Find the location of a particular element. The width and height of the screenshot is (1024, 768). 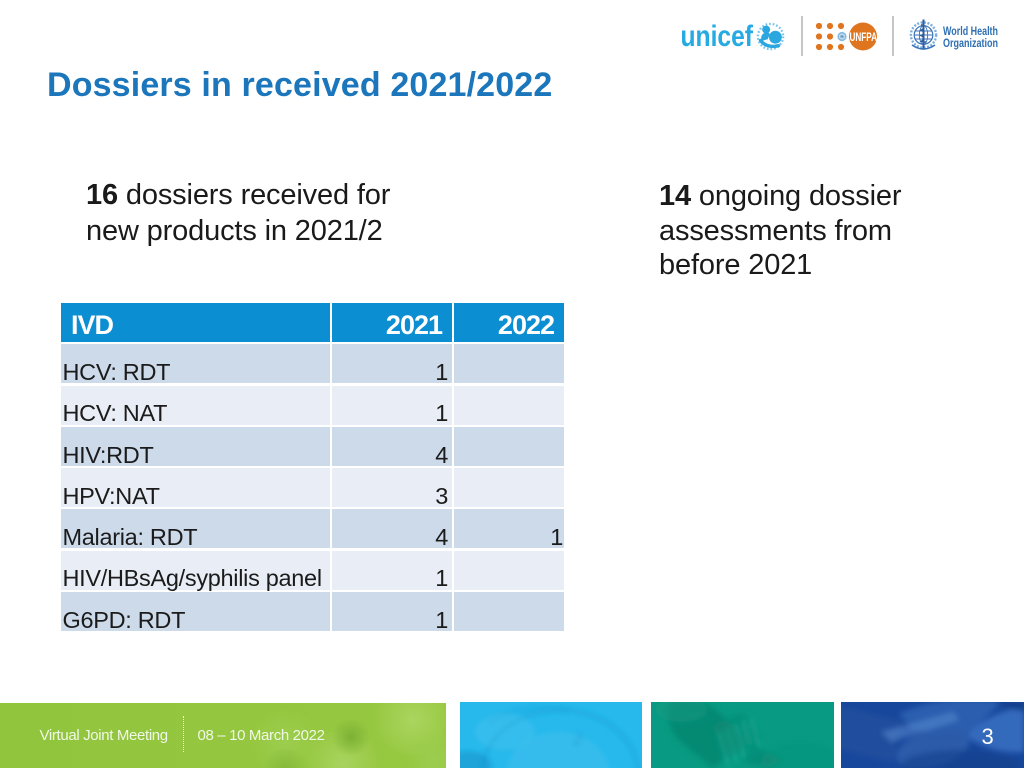

svg-text: World Health is located at coordinates (970, 32).